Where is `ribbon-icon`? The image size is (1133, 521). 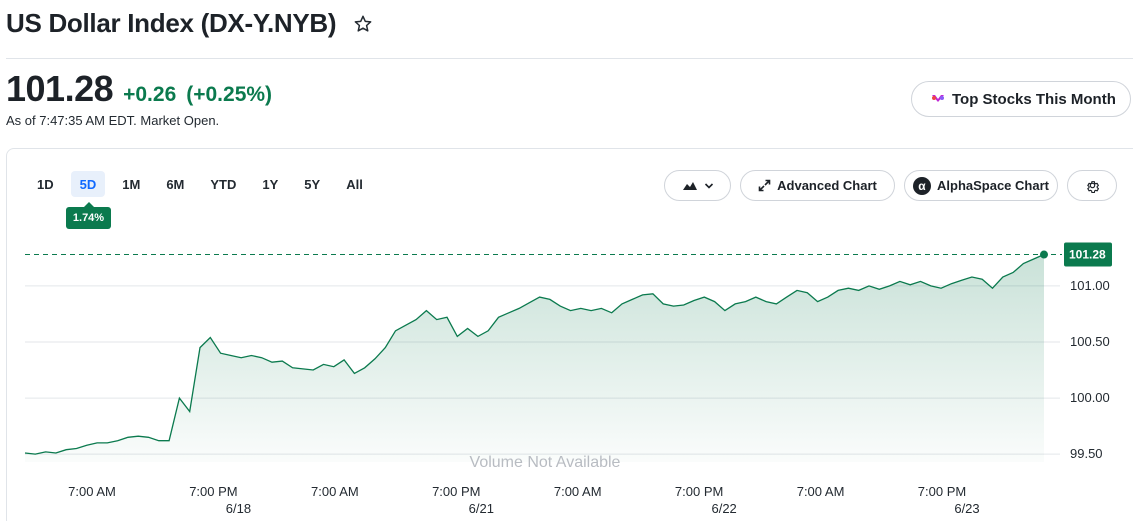 ribbon-icon is located at coordinates (938, 99).